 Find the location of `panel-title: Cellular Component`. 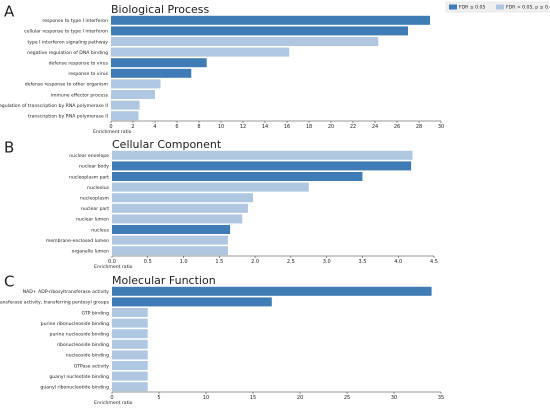

panel-title: Cellular Component is located at coordinates (167, 144).